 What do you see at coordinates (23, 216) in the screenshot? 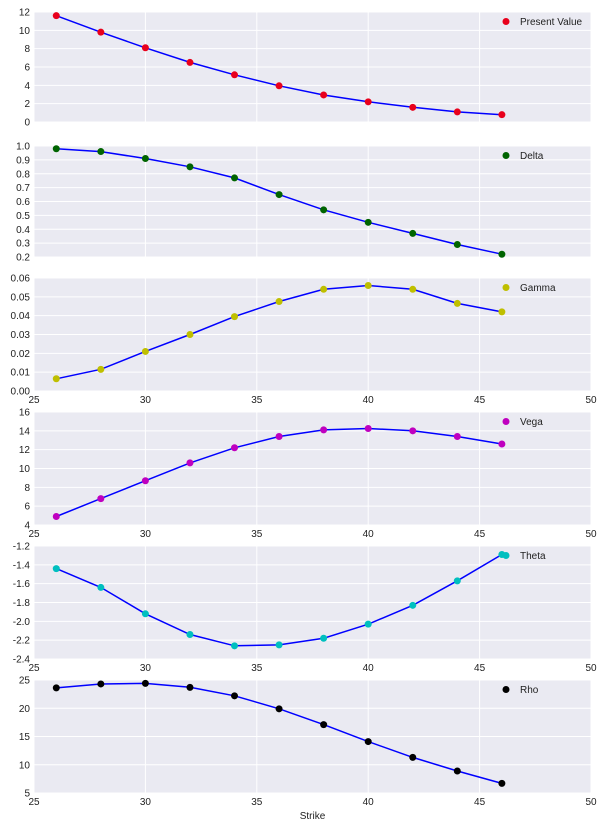
I see `y-tick-label: 0.5` at bounding box center [23, 216].